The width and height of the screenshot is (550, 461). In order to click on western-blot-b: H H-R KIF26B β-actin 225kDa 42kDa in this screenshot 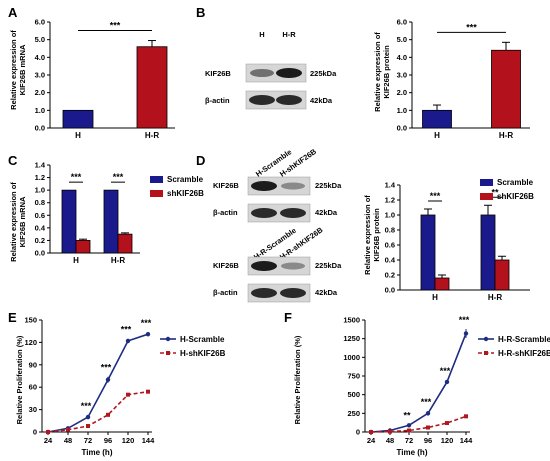, I will do `click(271, 70)`.